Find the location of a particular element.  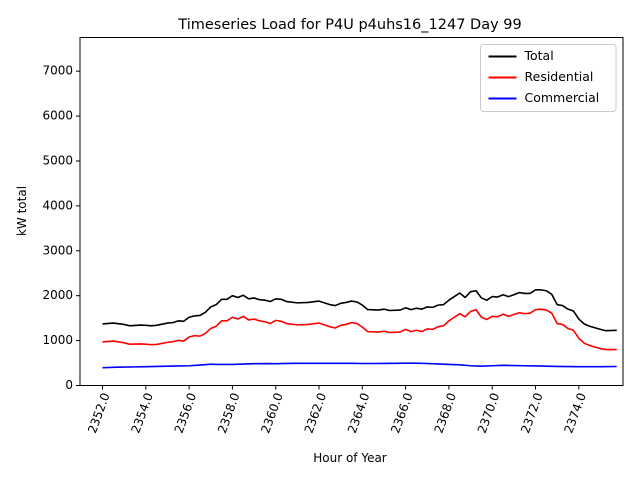

legend-label-total: Total is located at coordinates (539, 55).